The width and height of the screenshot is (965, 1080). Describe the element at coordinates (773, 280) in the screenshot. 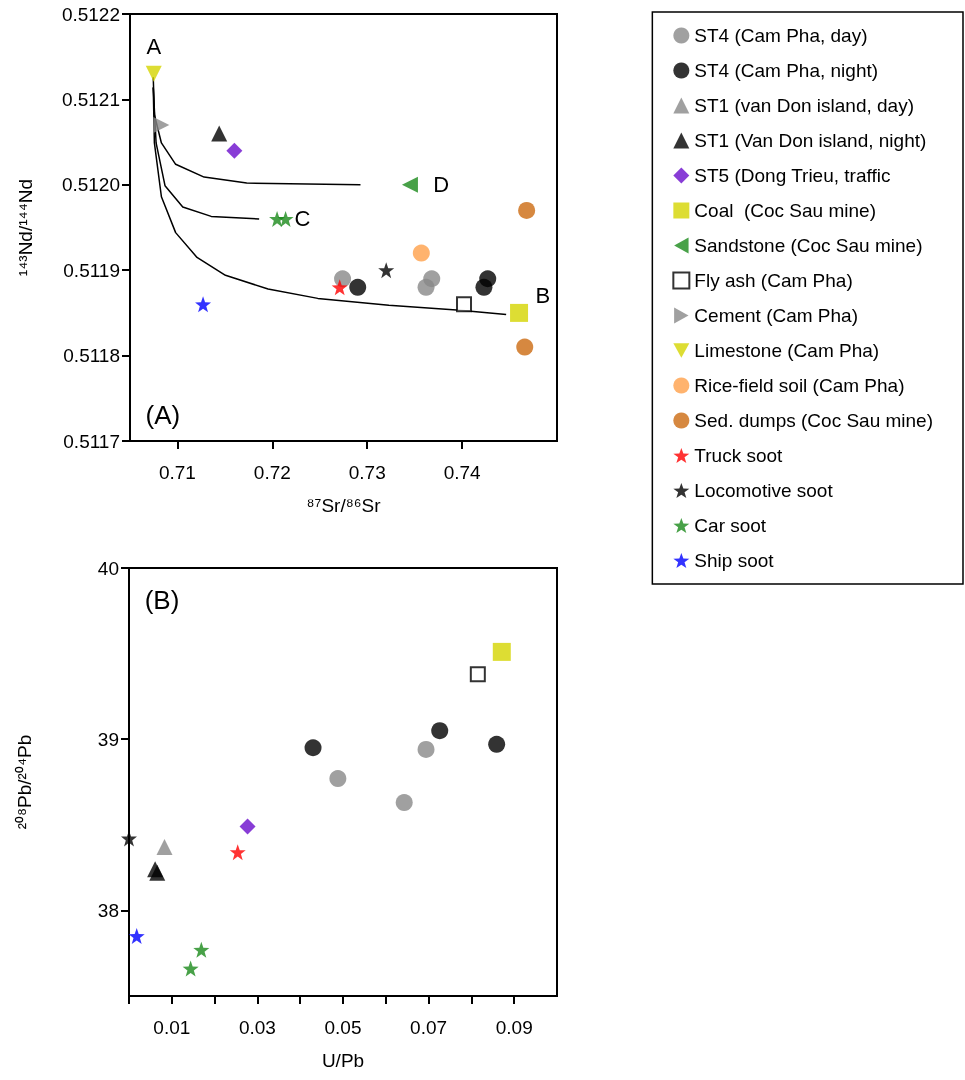

I see `legend-label: Fly ash (Cam Pha)` at that location.